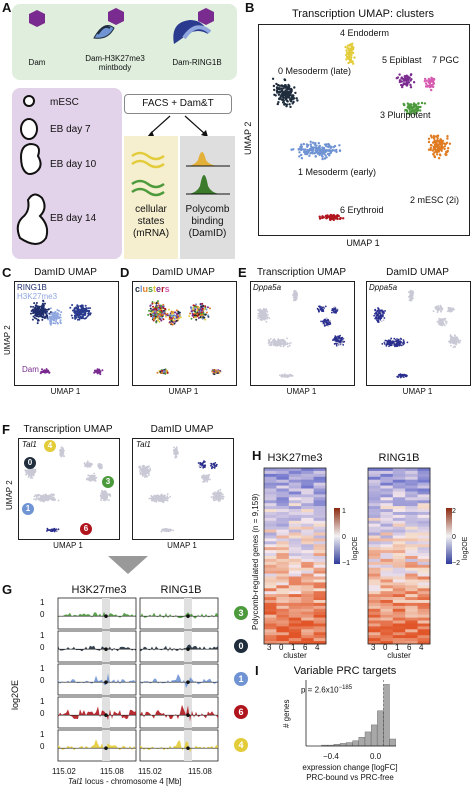 The width and height of the screenshot is (474, 787). Describe the element at coordinates (9, 495) in the screenshot. I see `f-ylabel: UMAP 2` at that location.